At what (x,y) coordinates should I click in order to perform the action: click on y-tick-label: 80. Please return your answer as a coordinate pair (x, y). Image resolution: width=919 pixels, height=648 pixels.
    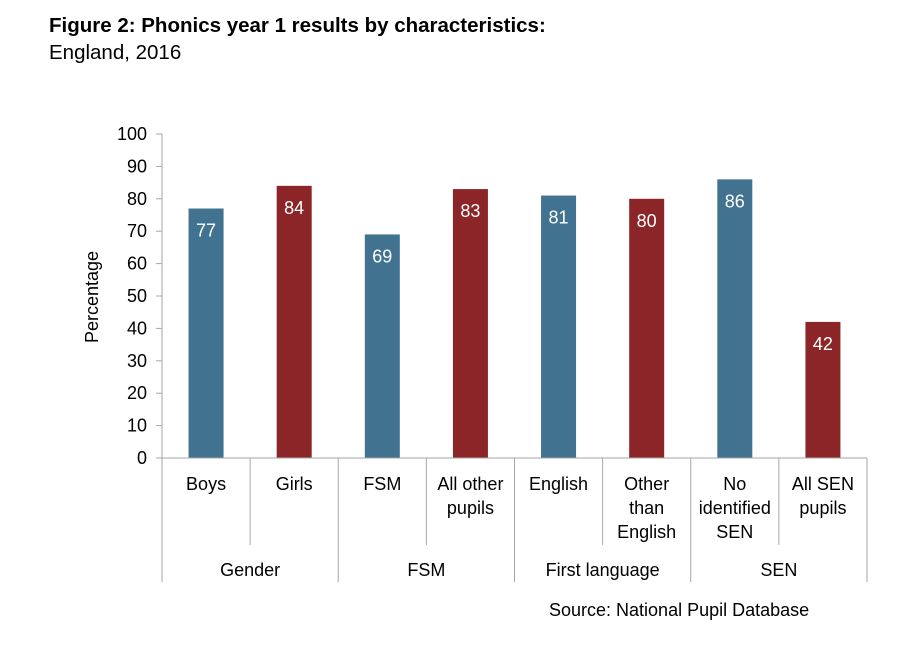
    Looking at the image, I should click on (137, 199).